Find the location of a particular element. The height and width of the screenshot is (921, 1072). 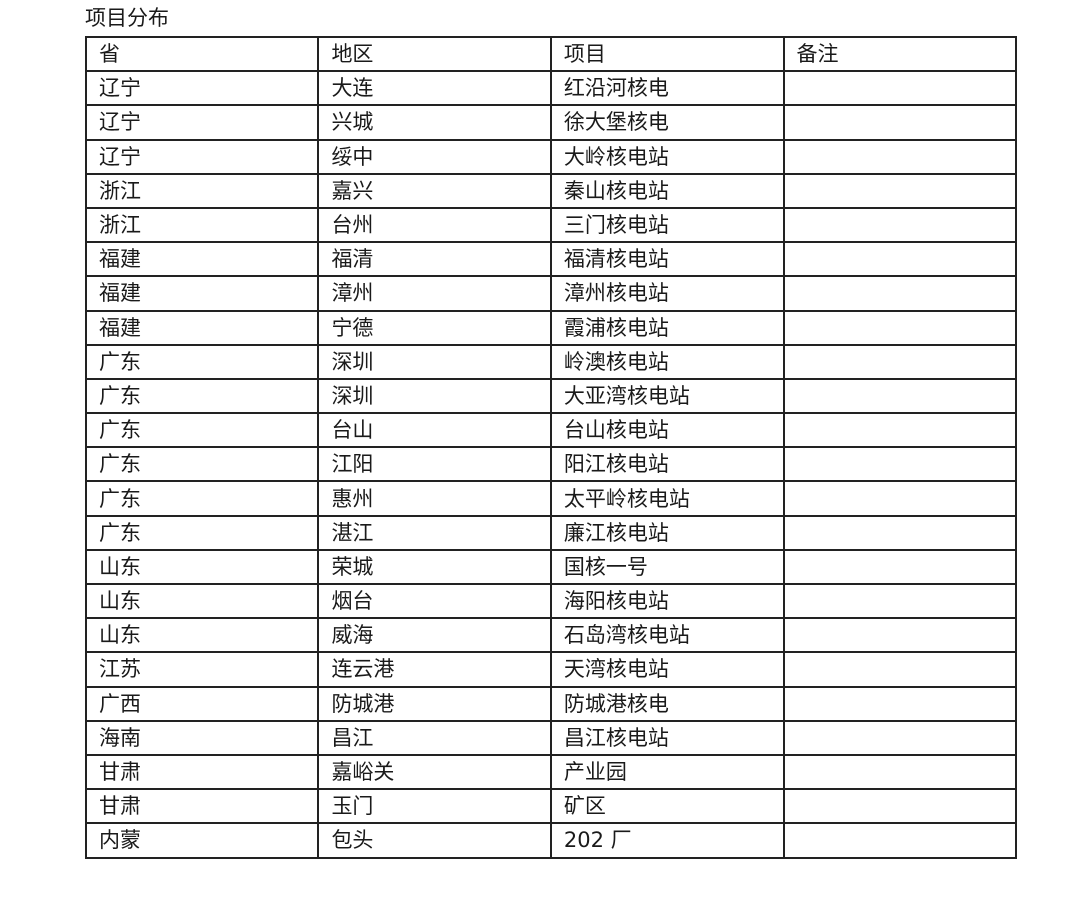

table-row: 甘肃 嘉峪关 产业园 is located at coordinates (551, 772).